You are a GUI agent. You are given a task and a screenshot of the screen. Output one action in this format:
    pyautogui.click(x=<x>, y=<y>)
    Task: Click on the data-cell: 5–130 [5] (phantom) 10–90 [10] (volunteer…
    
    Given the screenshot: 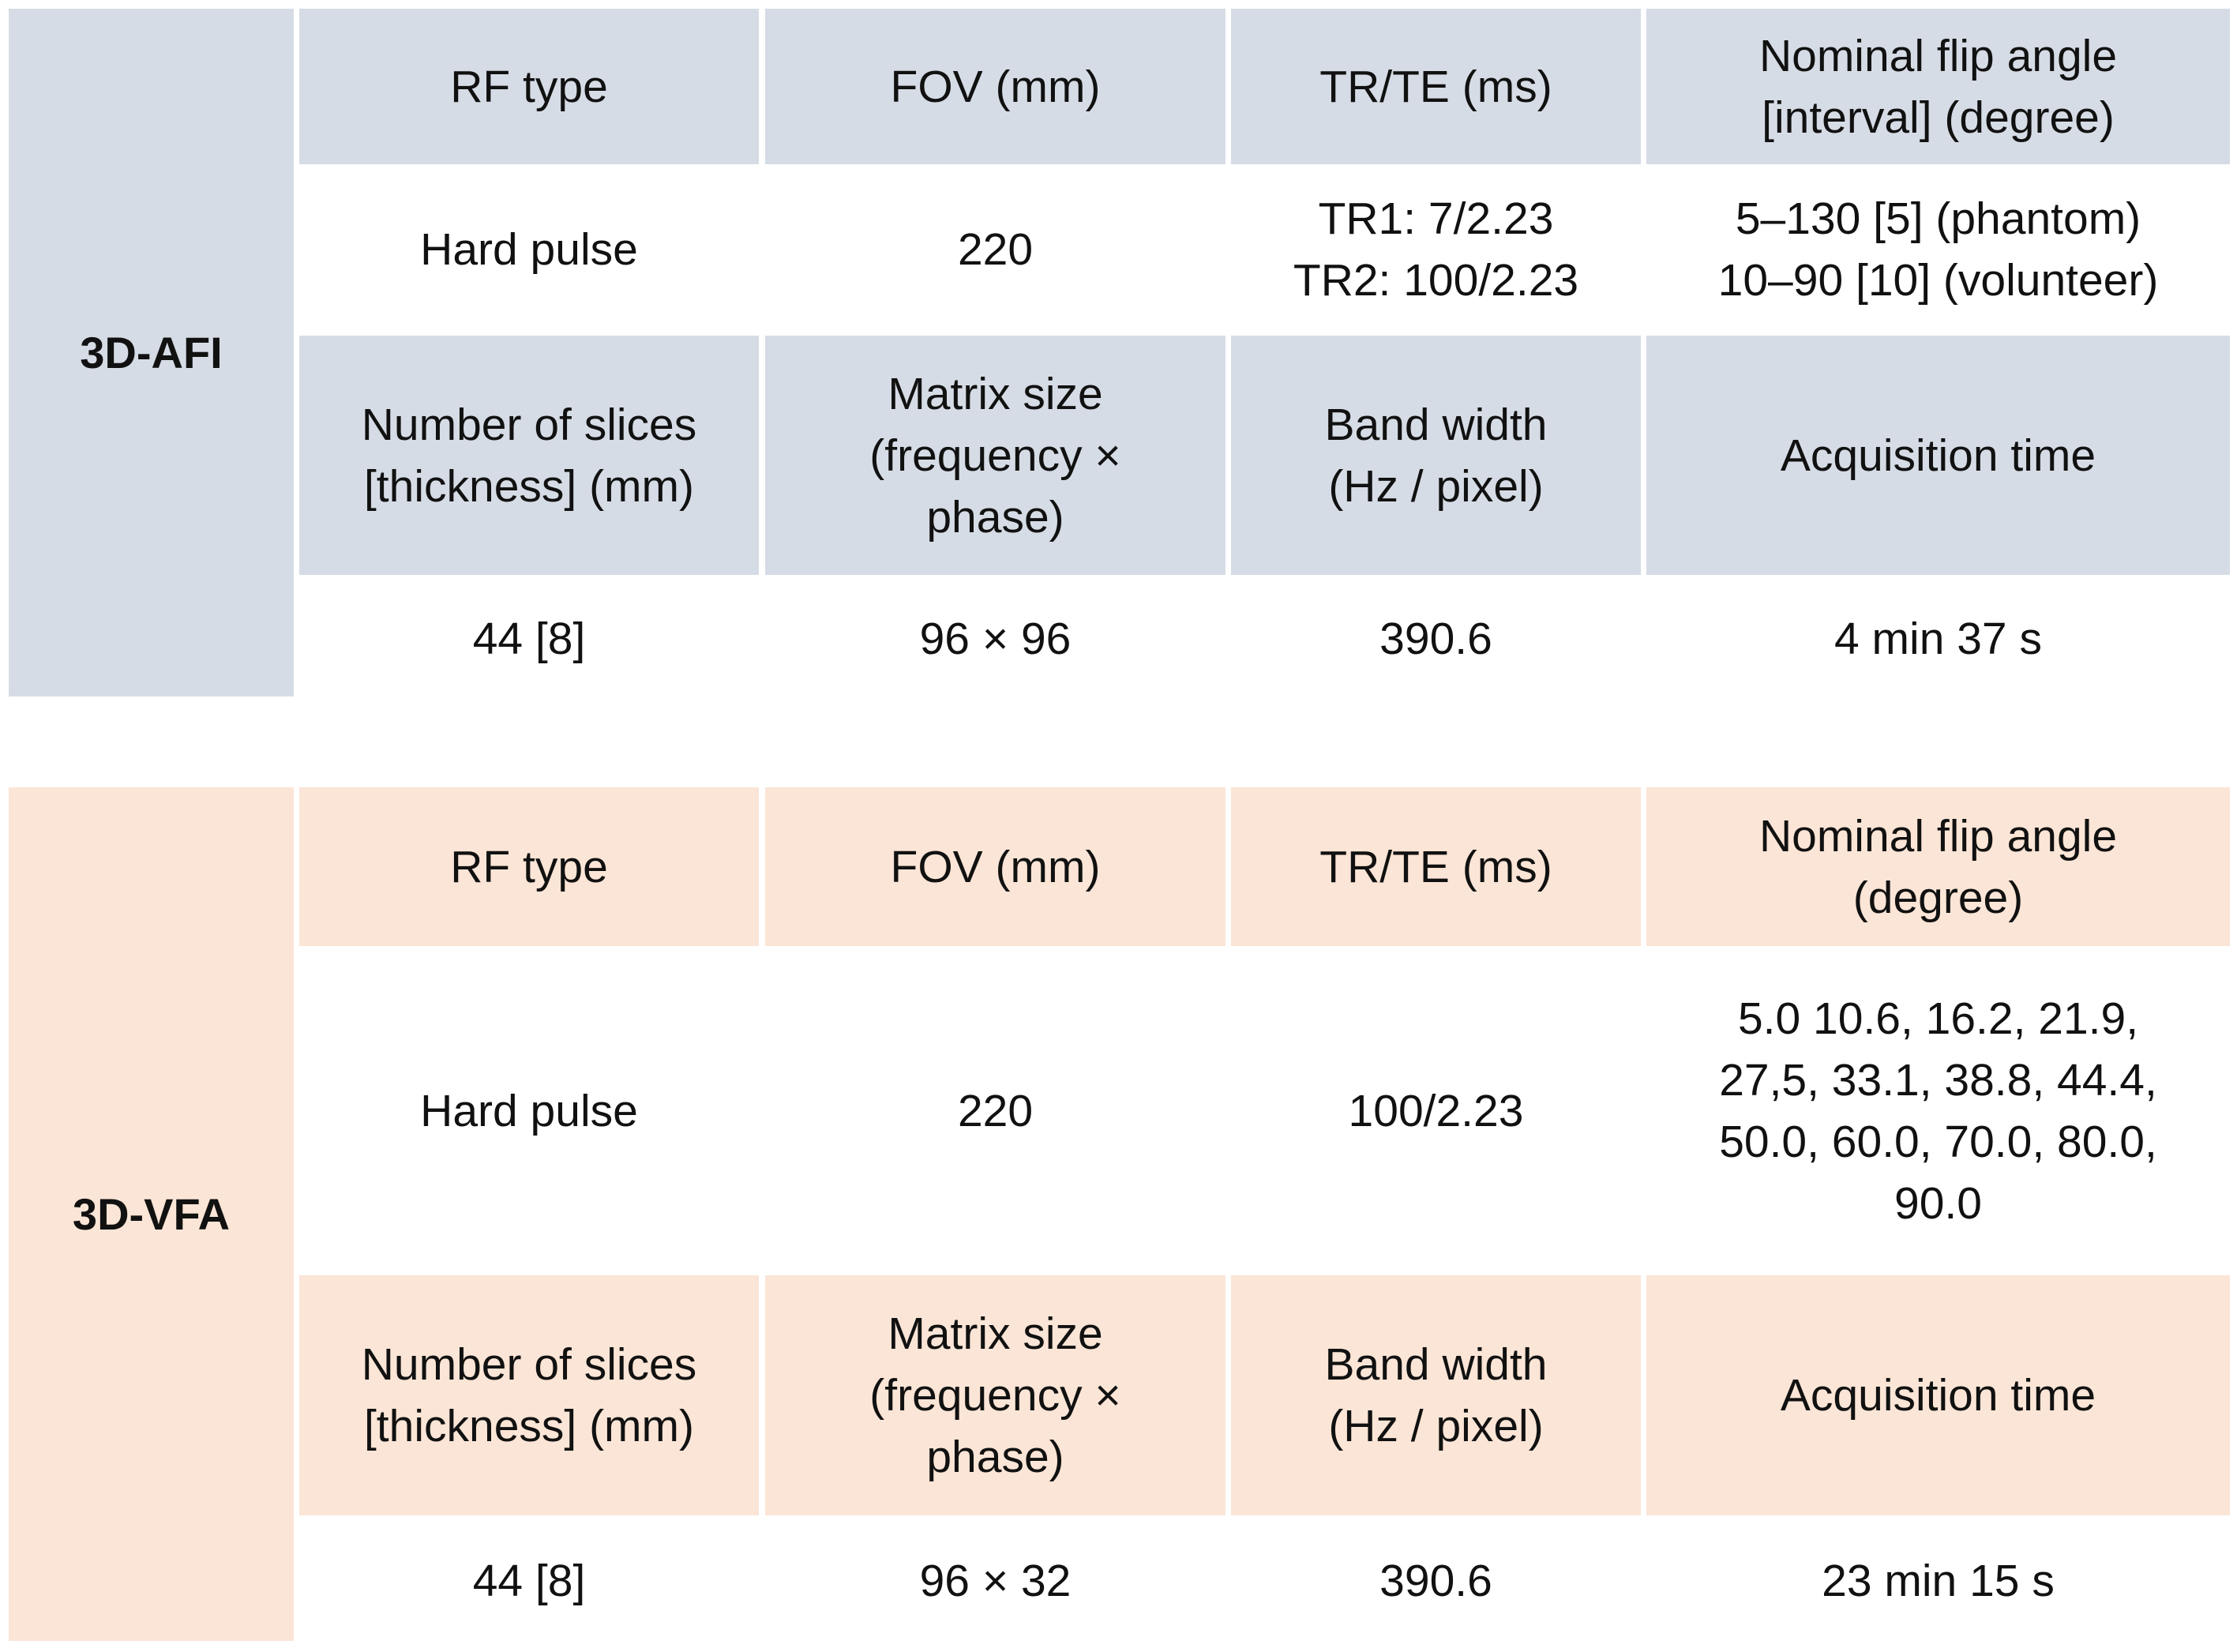 What is the action you would take?
    pyautogui.click(x=1938, y=249)
    